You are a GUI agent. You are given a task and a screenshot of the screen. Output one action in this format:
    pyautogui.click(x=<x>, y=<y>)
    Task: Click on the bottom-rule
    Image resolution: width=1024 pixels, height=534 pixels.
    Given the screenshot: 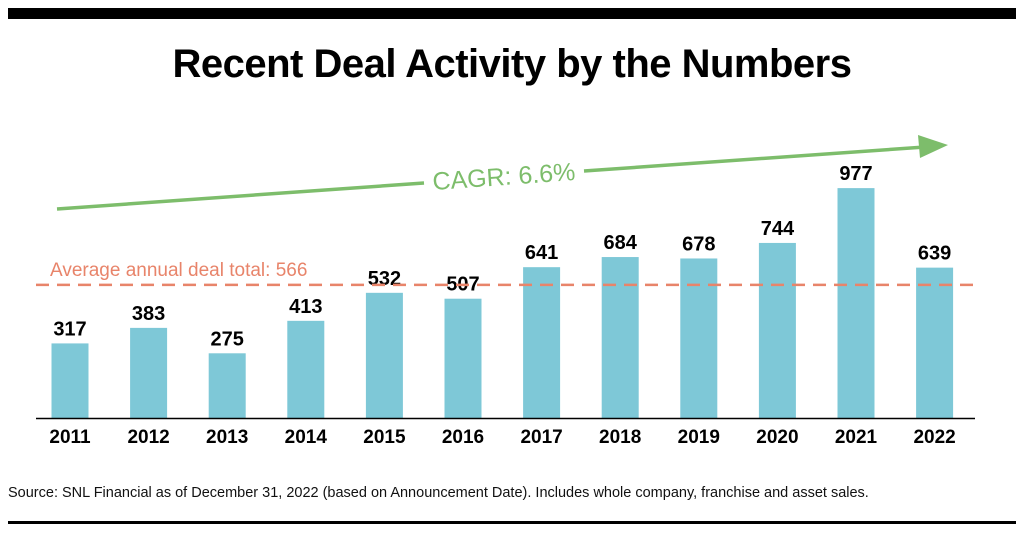 What is the action you would take?
    pyautogui.click(x=512, y=522)
    